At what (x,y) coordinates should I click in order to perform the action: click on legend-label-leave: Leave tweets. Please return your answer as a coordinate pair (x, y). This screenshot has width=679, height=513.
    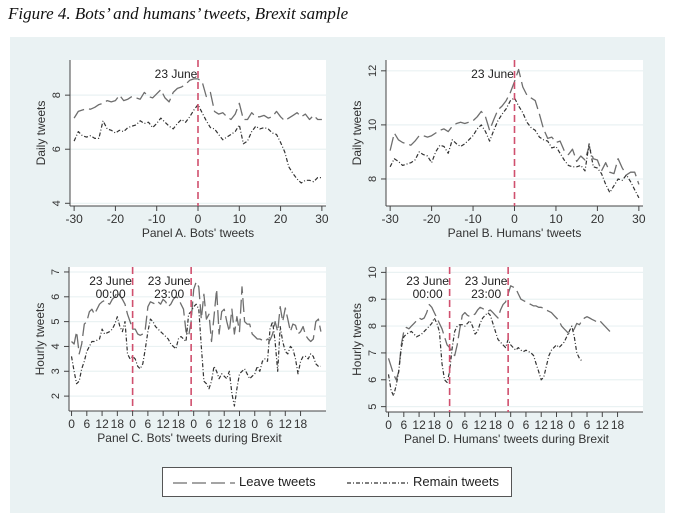
    Looking at the image, I should click on (277, 481).